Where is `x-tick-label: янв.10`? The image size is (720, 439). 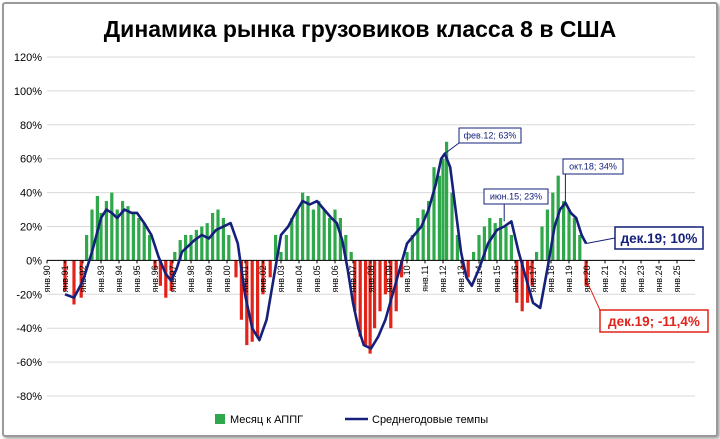
x-tick-label: янв.10 is located at coordinates (407, 278).